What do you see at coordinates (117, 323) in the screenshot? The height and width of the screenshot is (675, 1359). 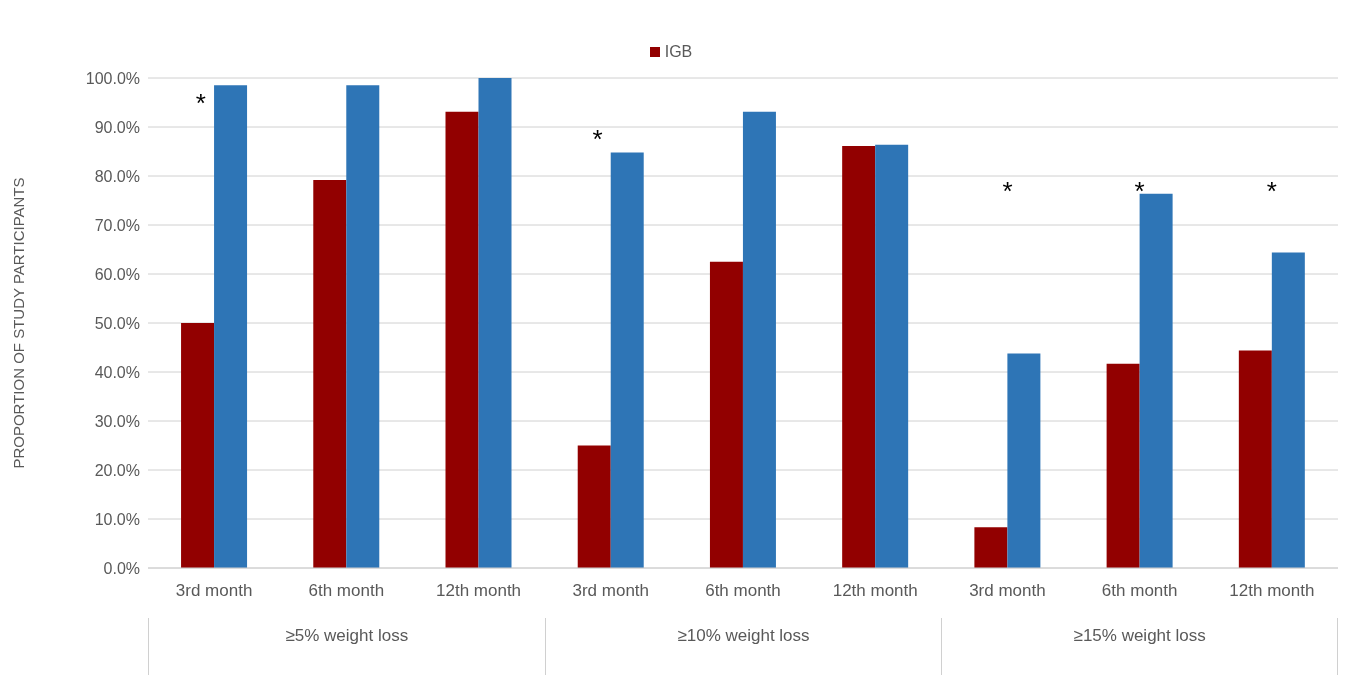 I see `y-tick-label: 50.0%` at bounding box center [117, 323].